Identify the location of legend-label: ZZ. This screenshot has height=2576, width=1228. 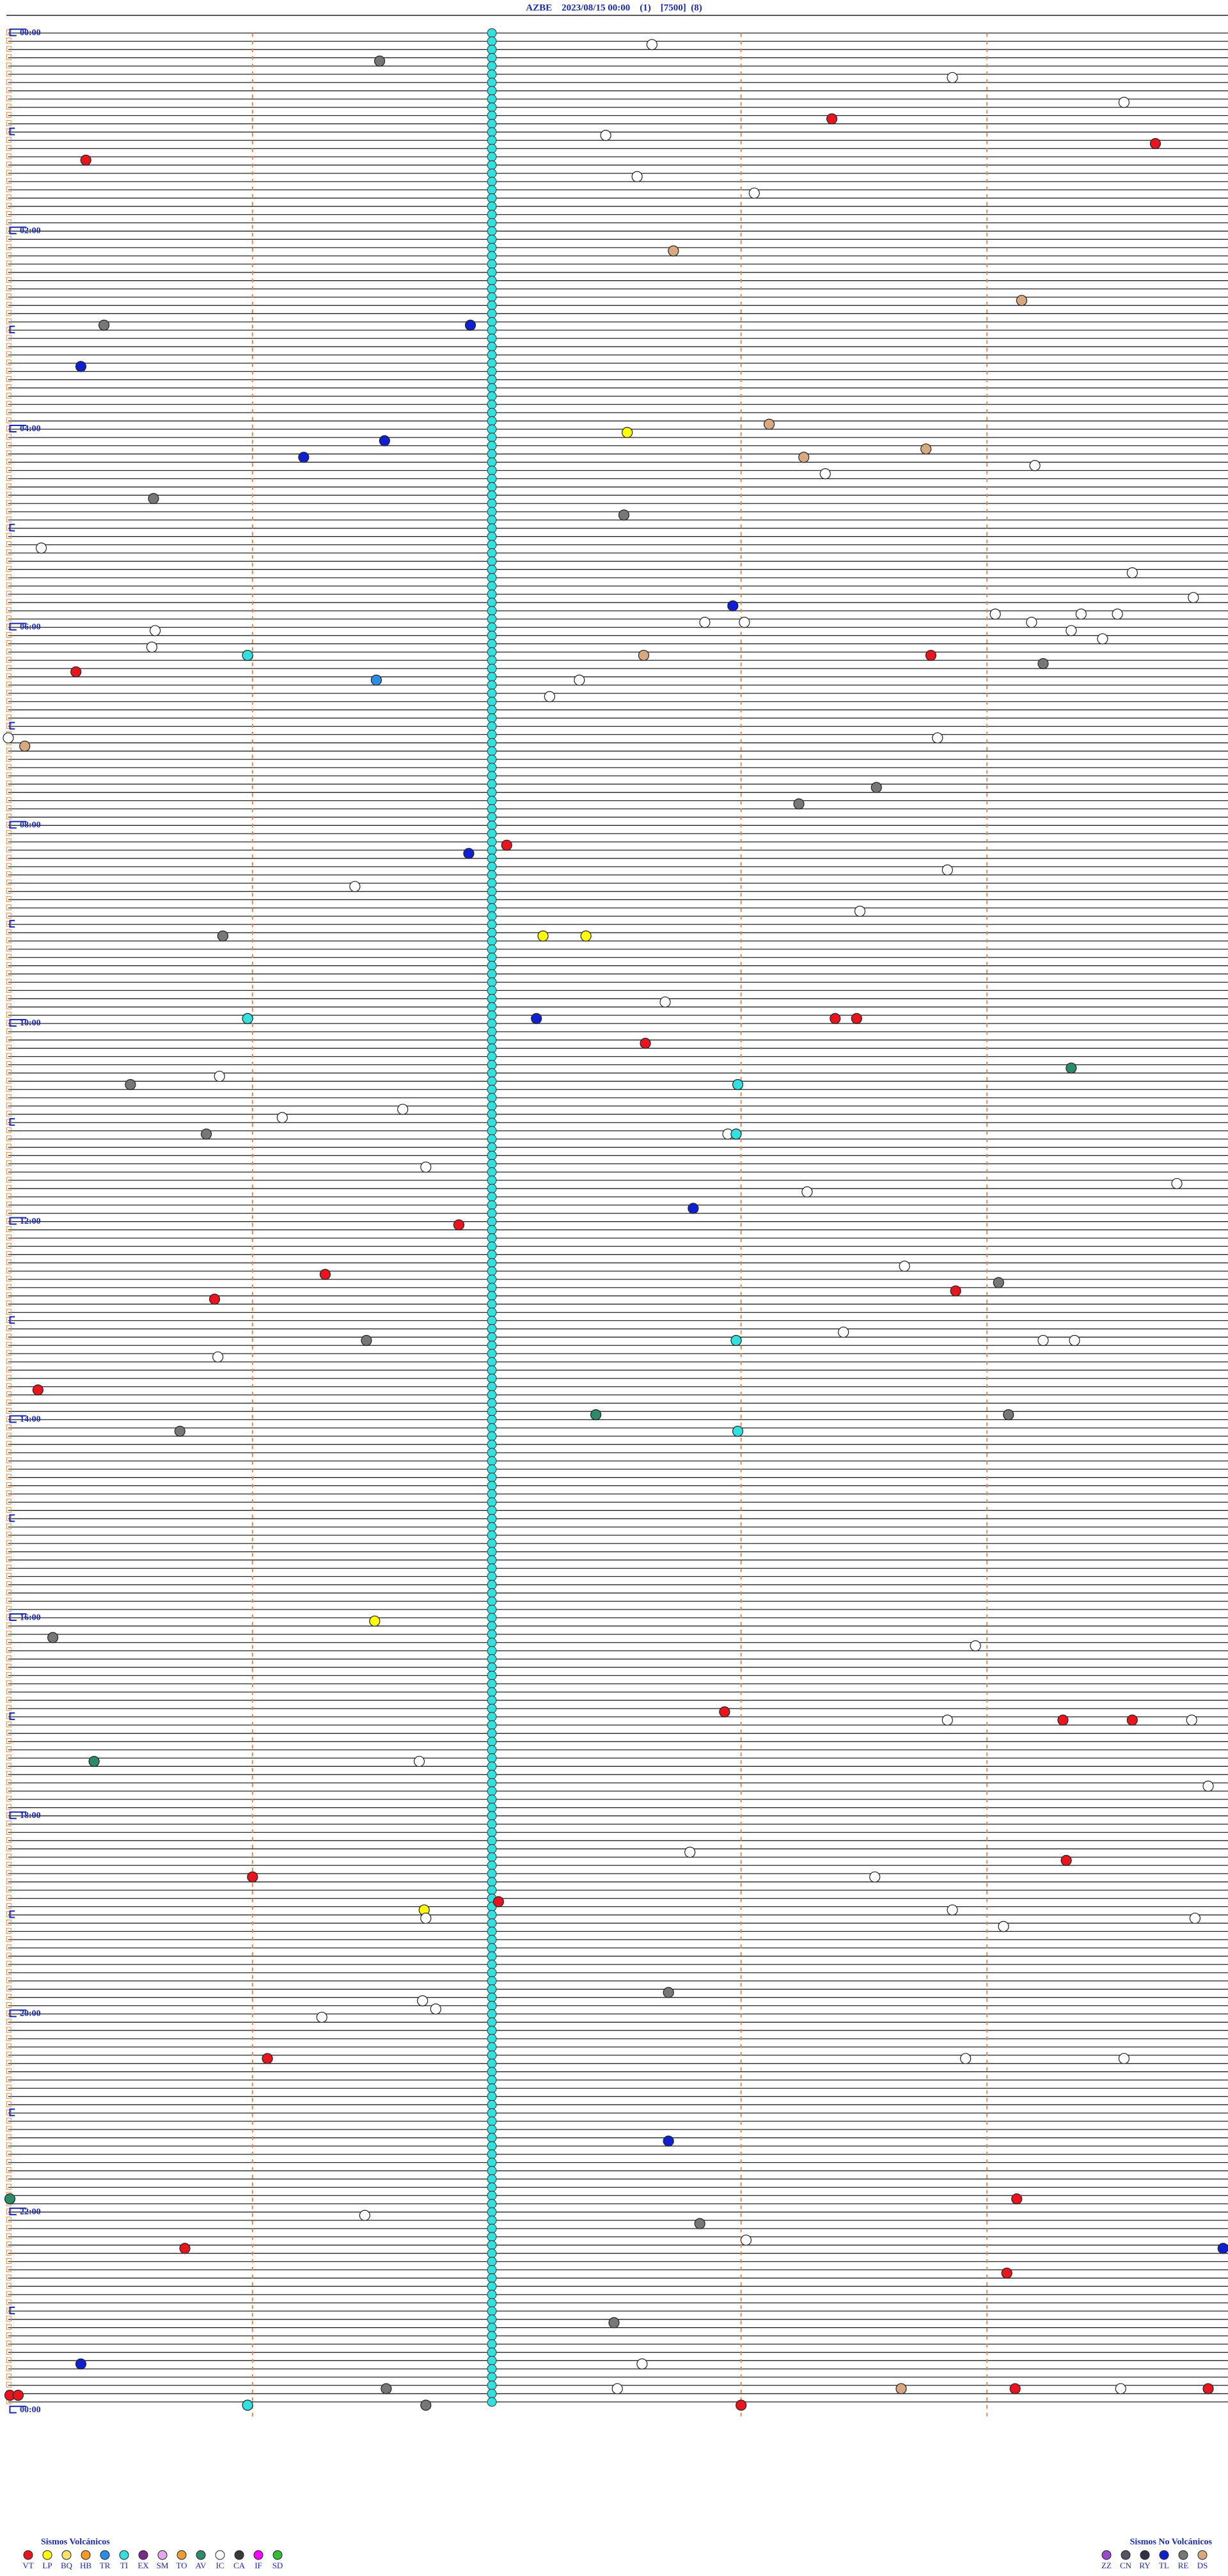
(1106, 2565).